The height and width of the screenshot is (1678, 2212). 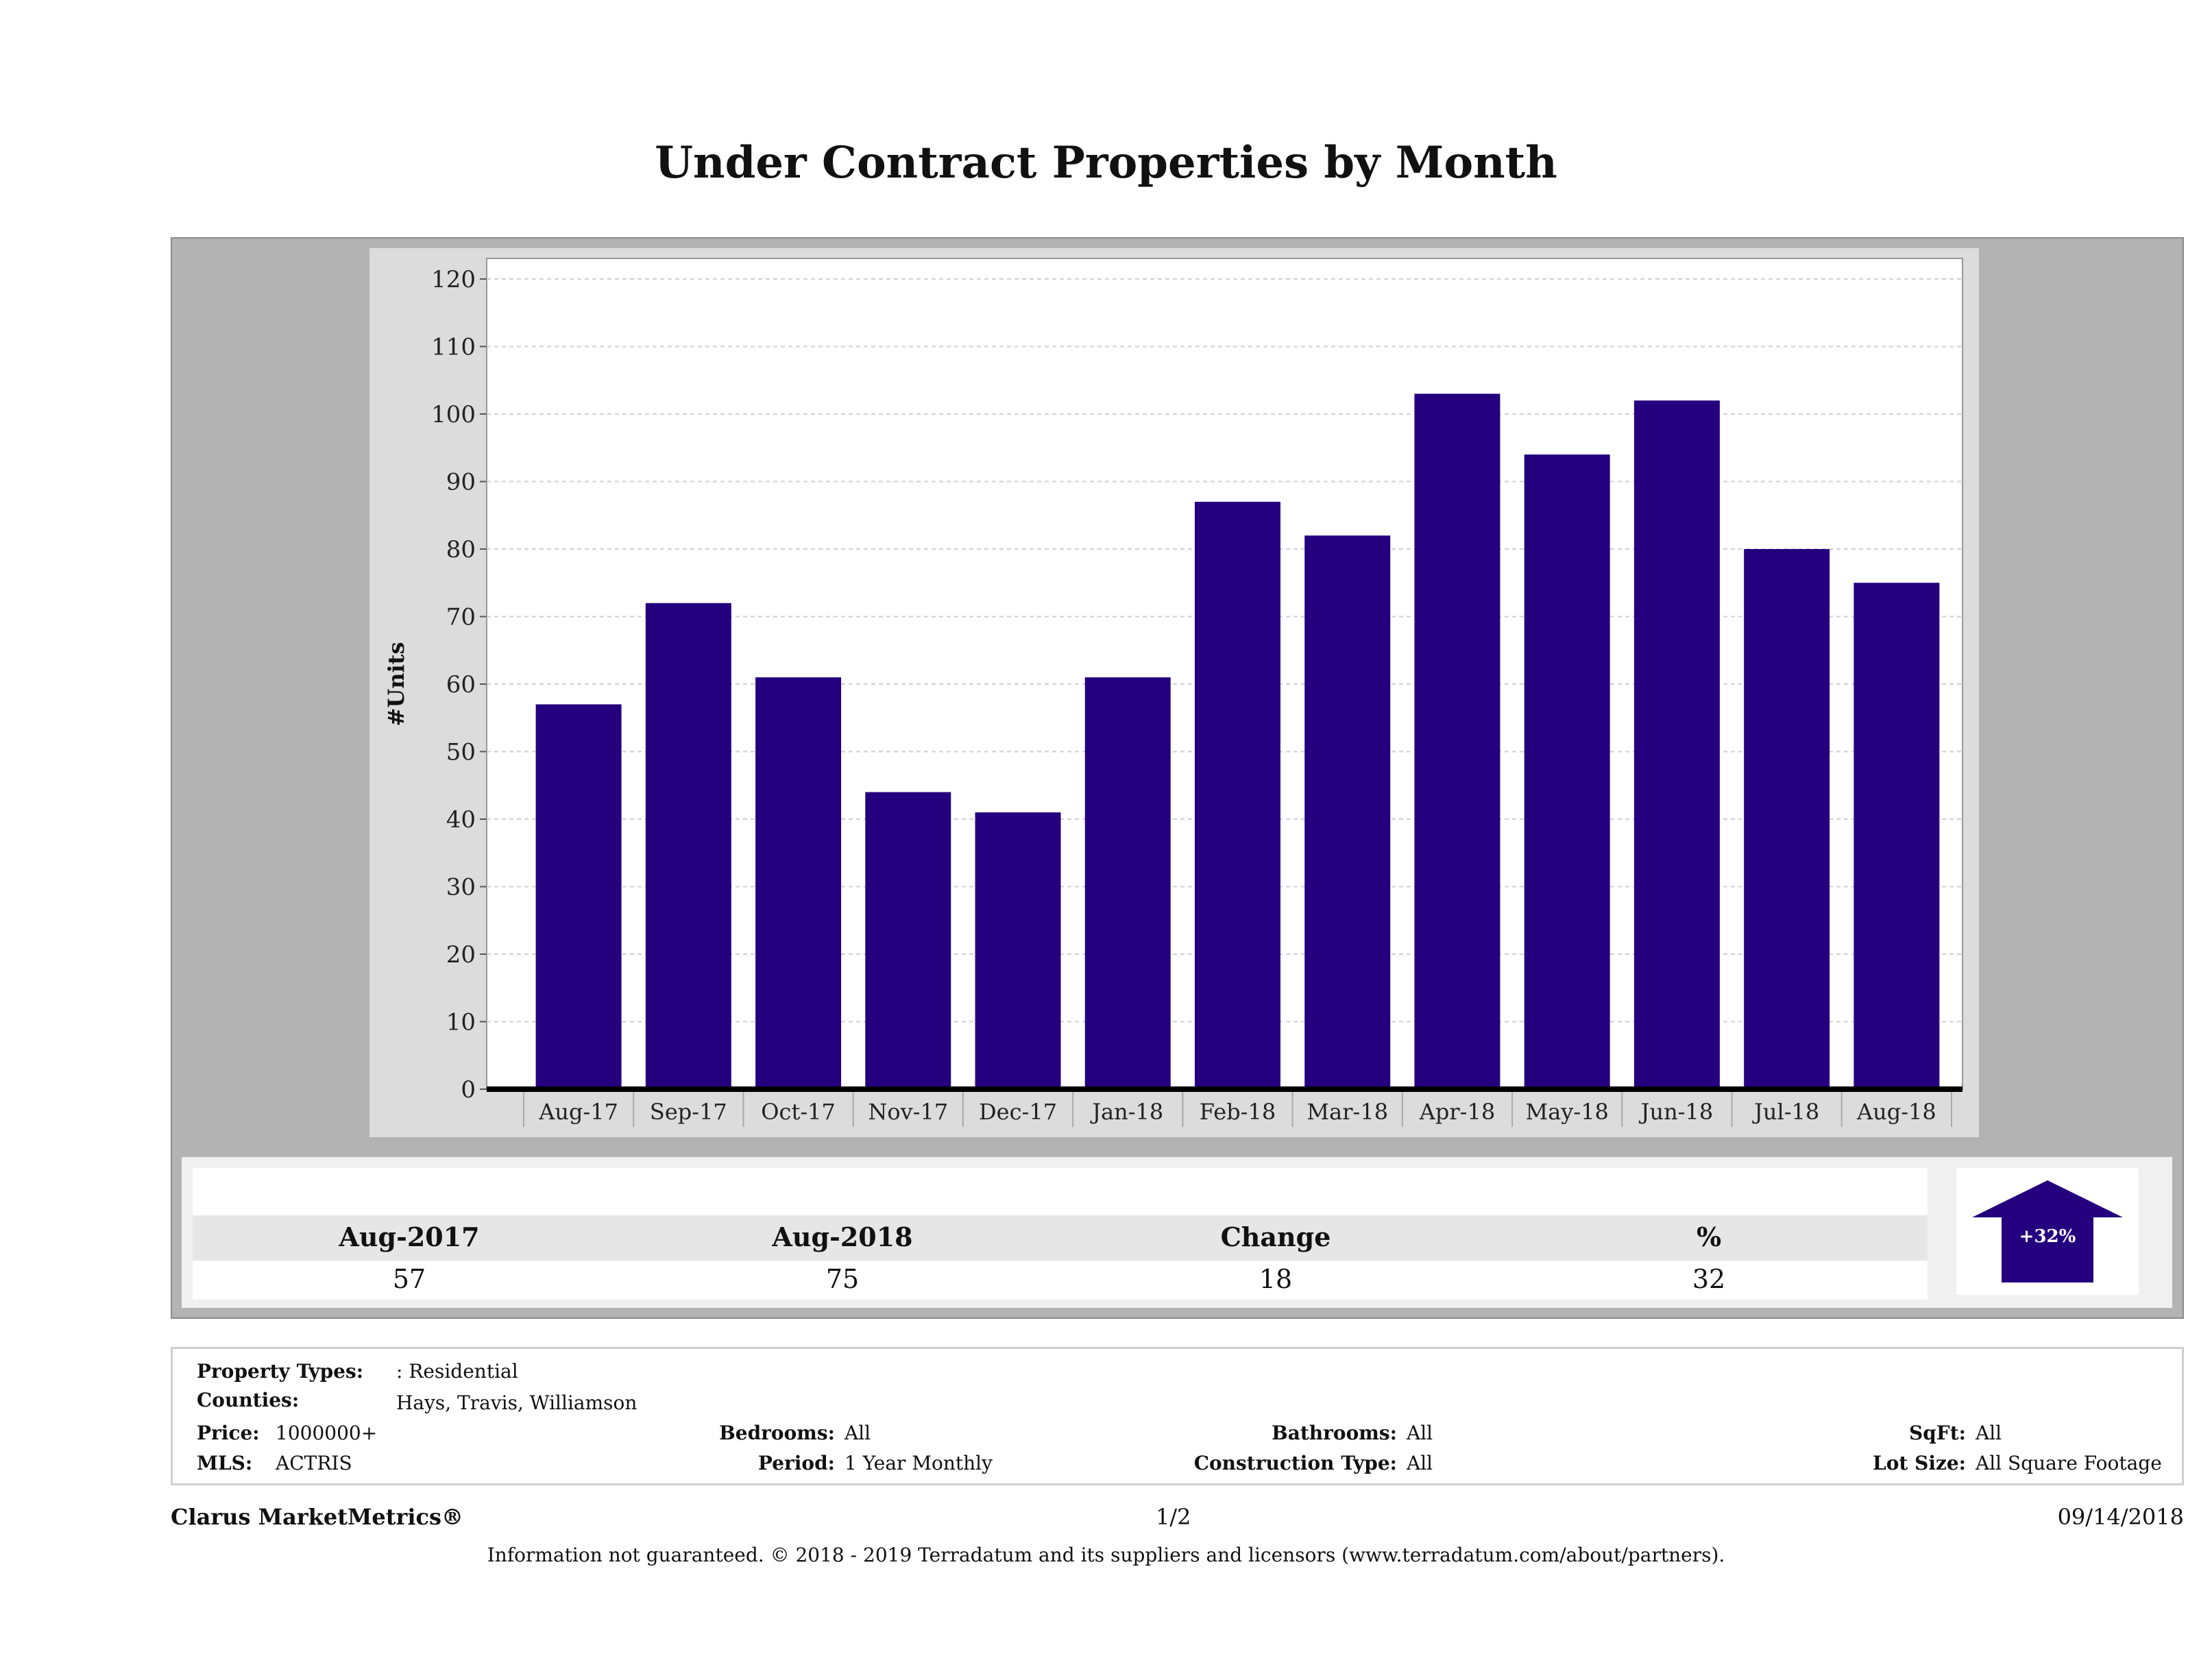 I want to click on stat-value-percent: 32, so click(x=1709, y=1279).